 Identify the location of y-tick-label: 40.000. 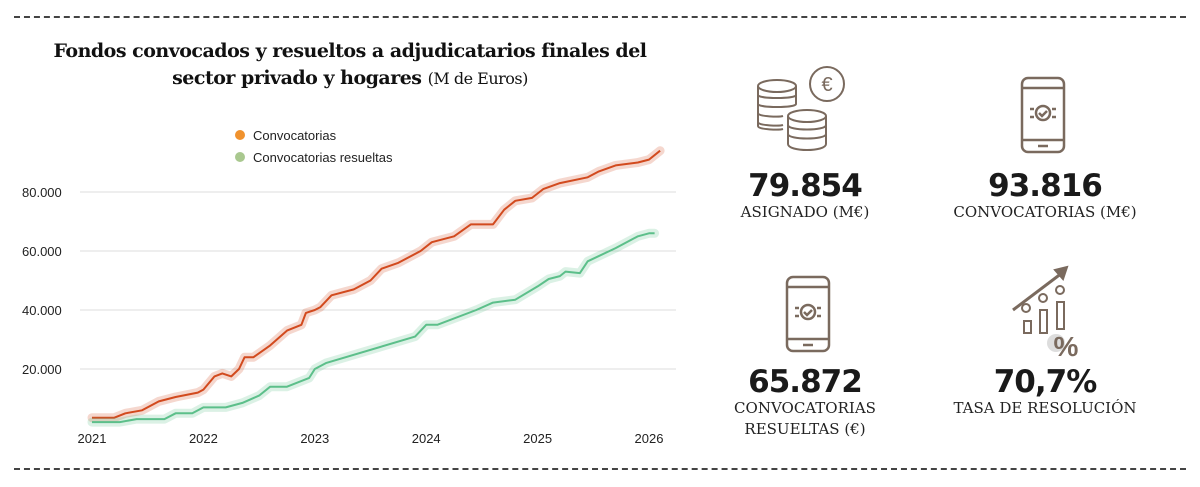
(42, 310).